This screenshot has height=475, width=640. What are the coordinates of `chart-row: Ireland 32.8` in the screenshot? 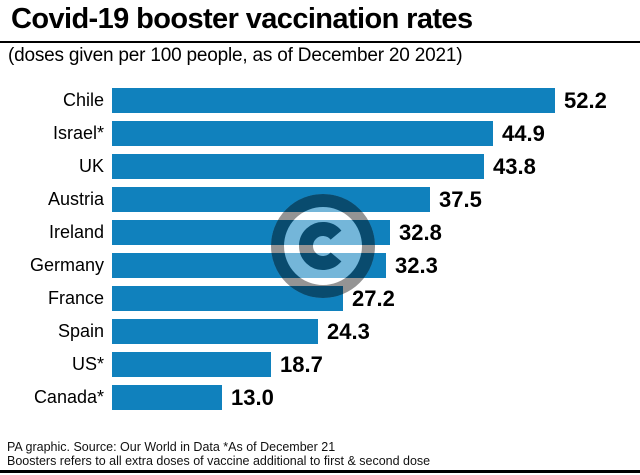 It's located at (320, 232).